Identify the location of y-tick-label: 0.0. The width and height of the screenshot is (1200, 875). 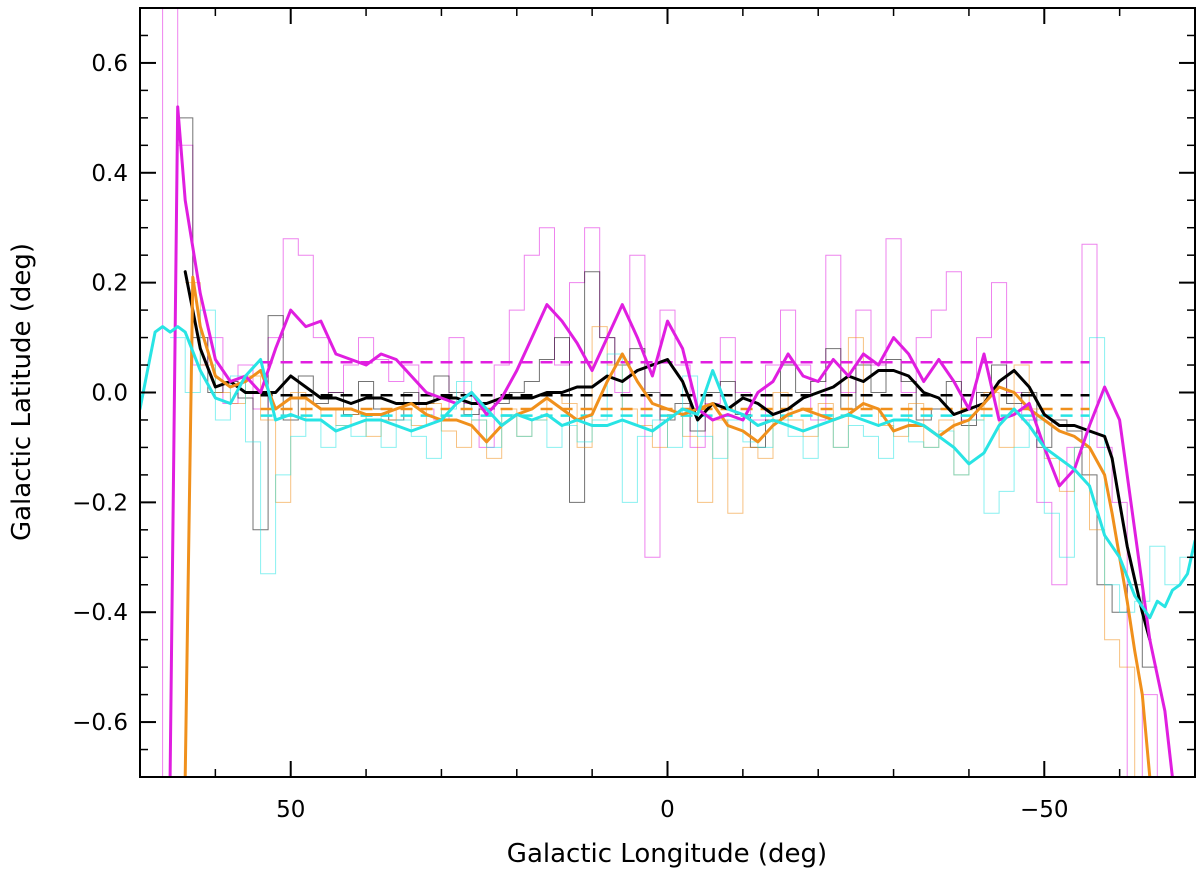
(109, 394).